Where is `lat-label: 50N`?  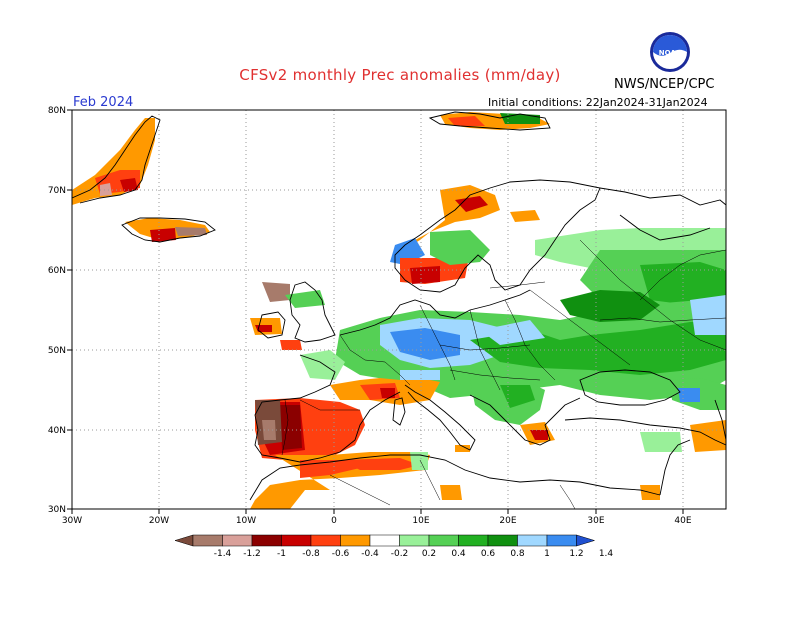 lat-label: 50N is located at coordinates (57, 351).